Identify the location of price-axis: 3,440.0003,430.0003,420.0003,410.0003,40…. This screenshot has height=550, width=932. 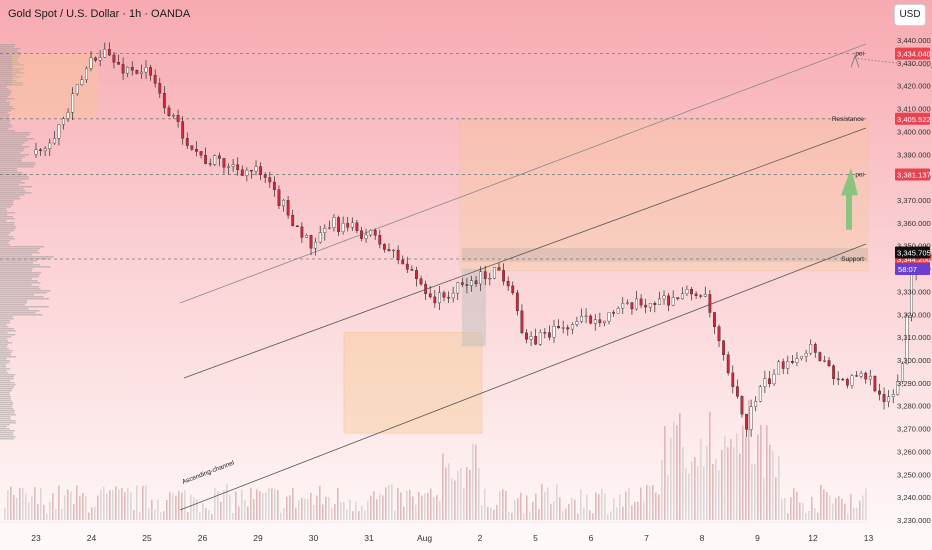
(900, 277).